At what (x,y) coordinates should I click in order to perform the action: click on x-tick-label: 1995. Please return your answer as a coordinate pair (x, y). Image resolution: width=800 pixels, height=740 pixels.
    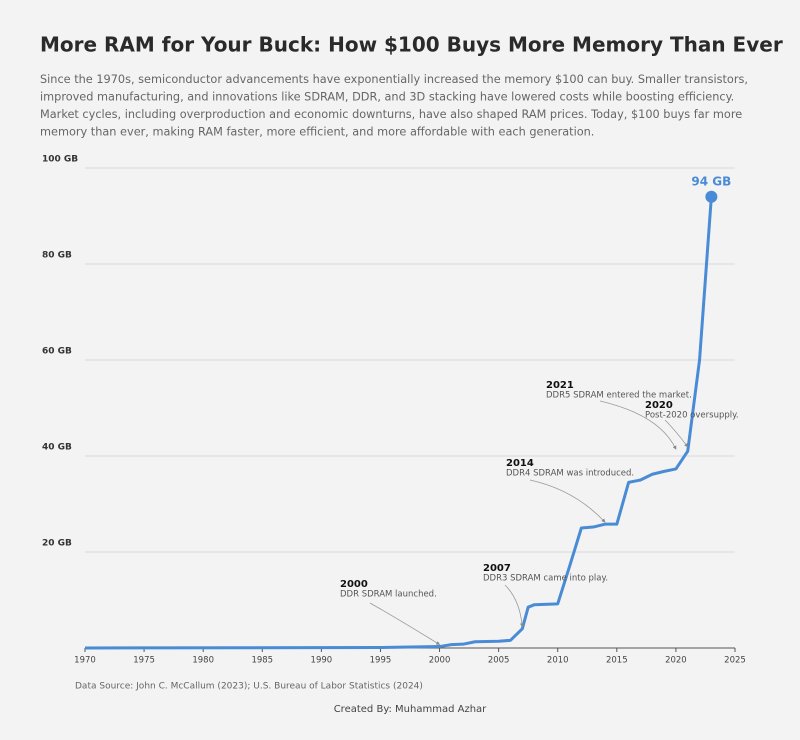
    Looking at the image, I should click on (381, 661).